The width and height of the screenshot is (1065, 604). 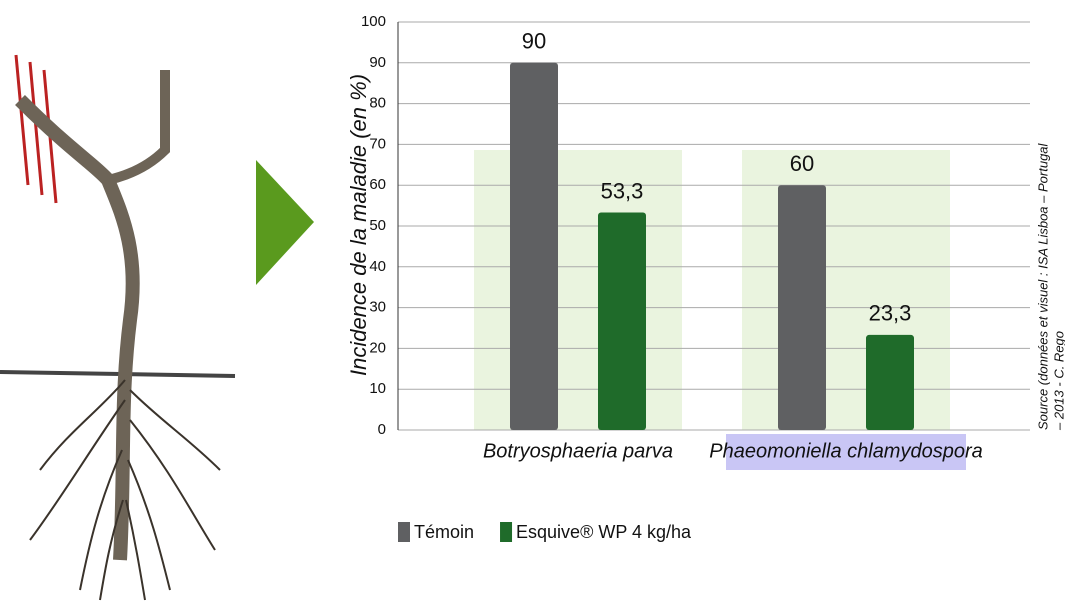 What do you see at coordinates (377, 347) in the screenshot?
I see `y-tick-label: 20` at bounding box center [377, 347].